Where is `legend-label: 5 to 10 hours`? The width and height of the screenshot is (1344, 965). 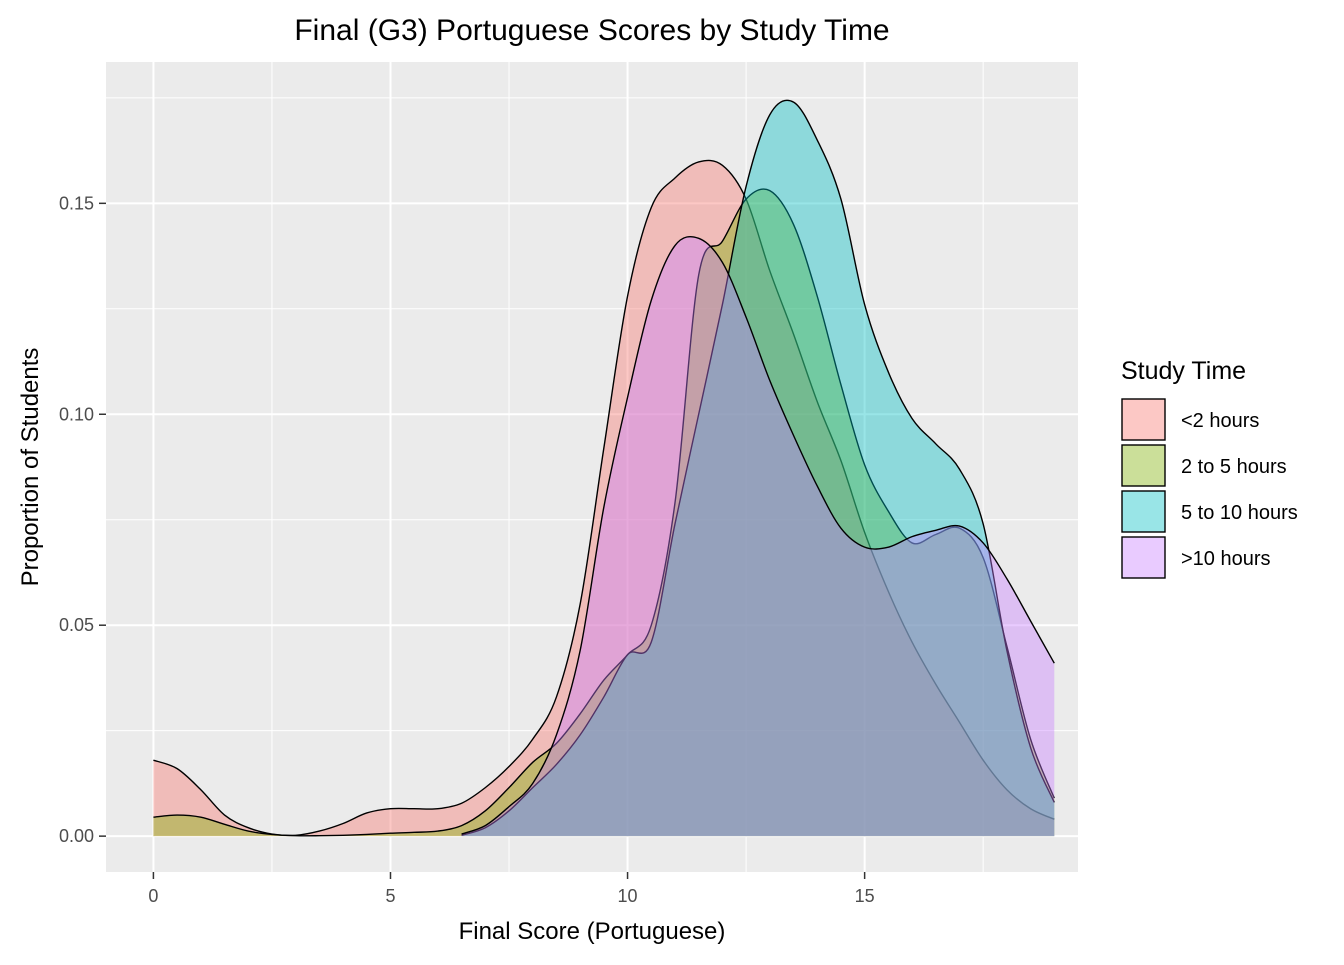
legend-label: 5 to 10 hours is located at coordinates (1239, 513).